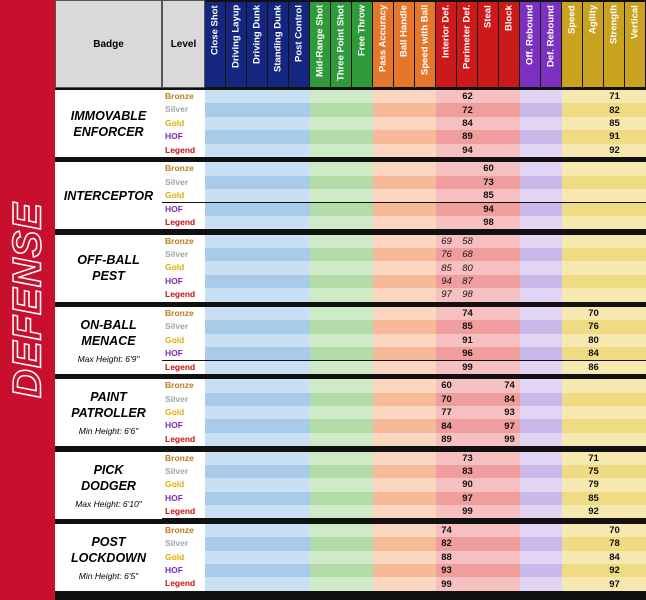 The width and height of the screenshot is (646, 600). What do you see at coordinates (551, 44) in the screenshot?
I see `column-header: Def. Rebound` at bounding box center [551, 44].